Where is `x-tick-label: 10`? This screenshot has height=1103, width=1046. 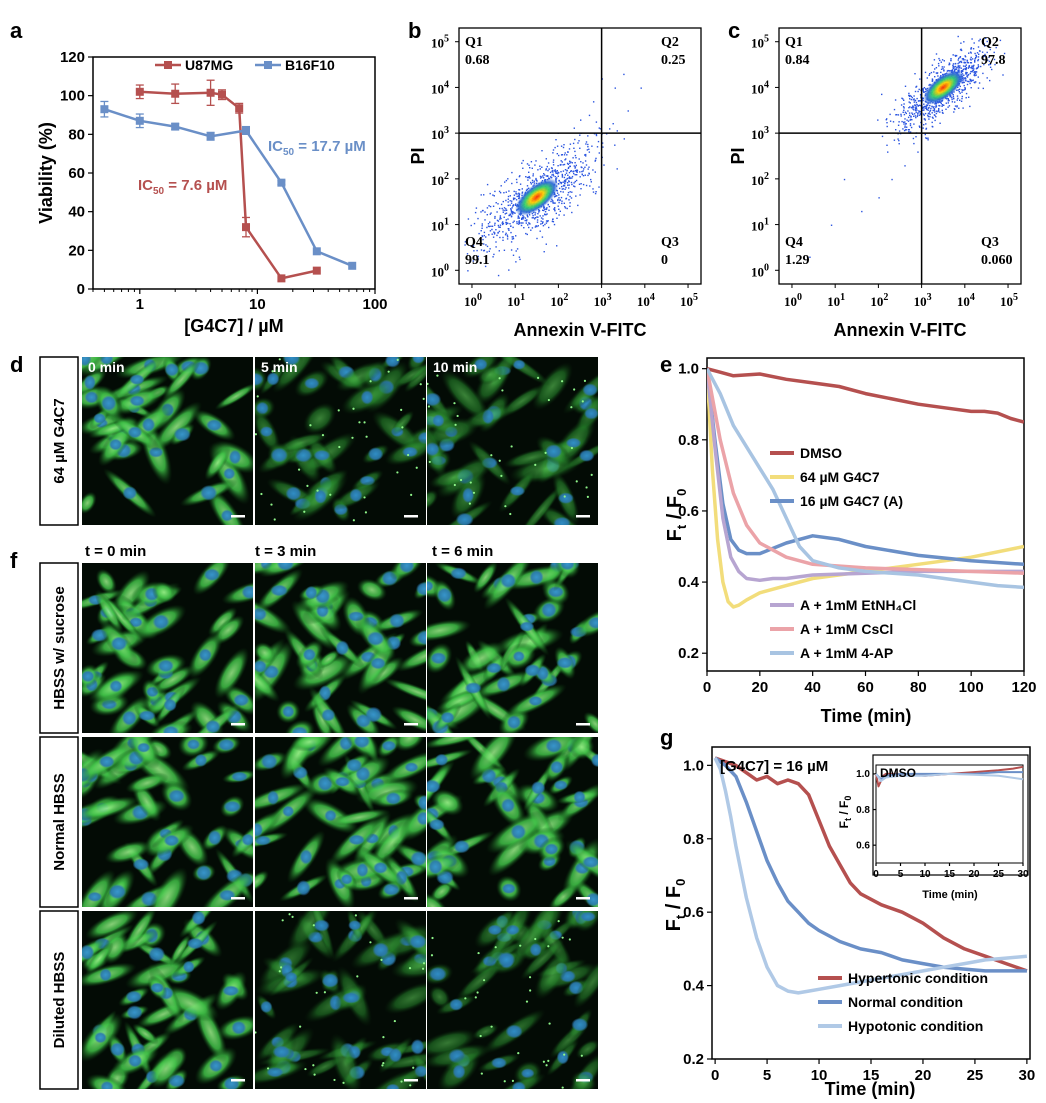
x-tick-label: 10 is located at coordinates (925, 874).